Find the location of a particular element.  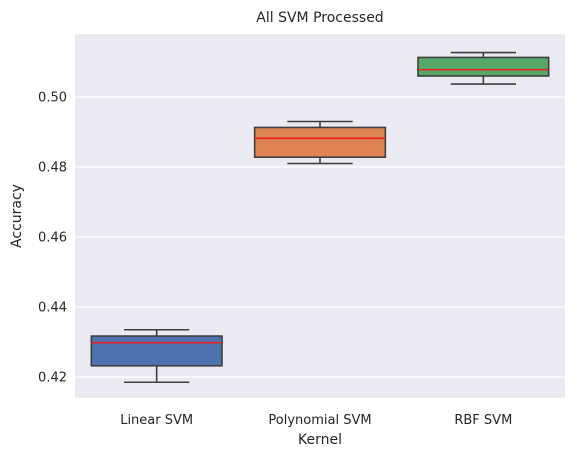

y-tick-label: 0.46 is located at coordinates (52, 238).